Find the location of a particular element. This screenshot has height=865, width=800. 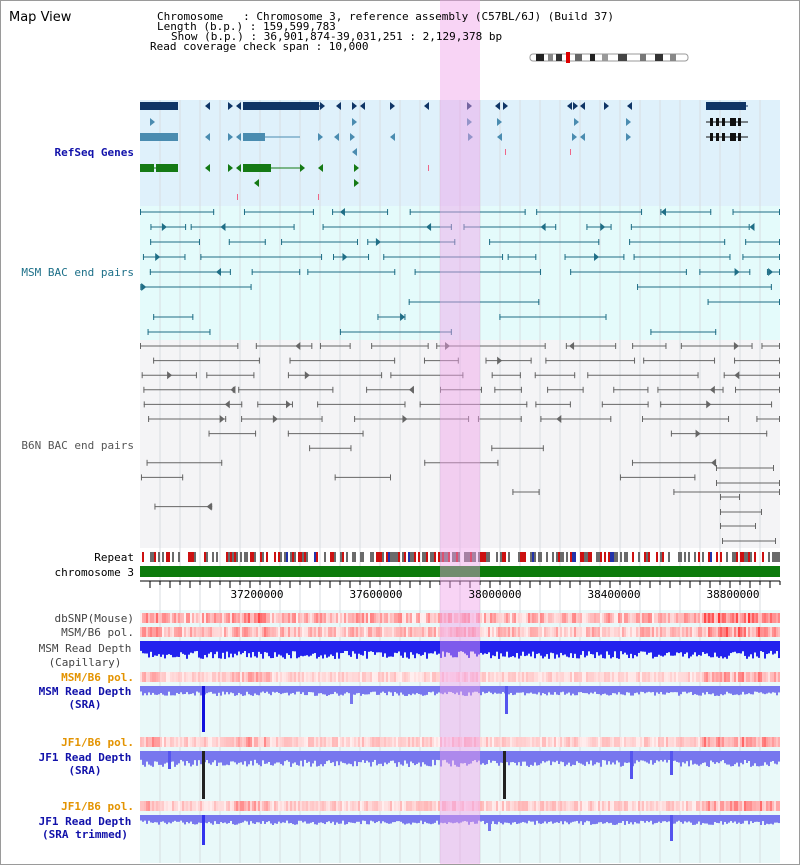

strand-arrow is located at coordinates (771, 272).